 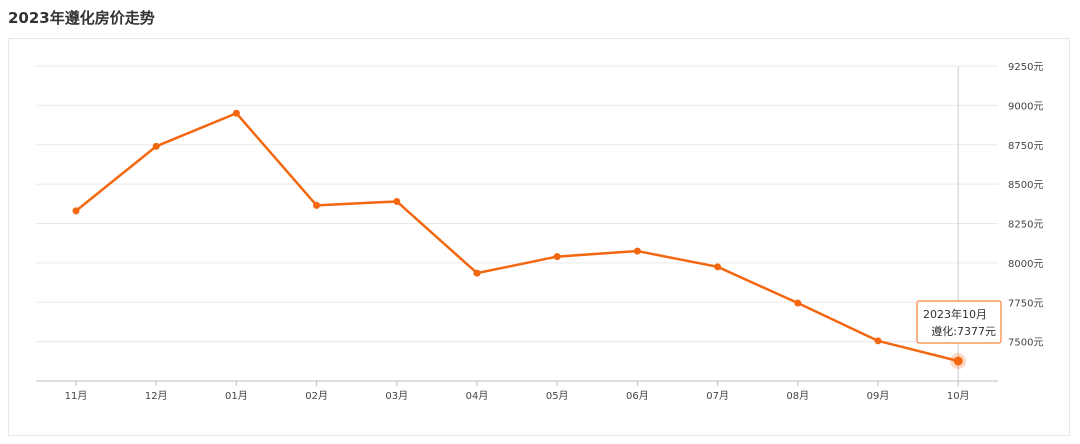 What do you see at coordinates (1025, 303) in the screenshot?
I see `y-tick-label: 7750元` at bounding box center [1025, 303].